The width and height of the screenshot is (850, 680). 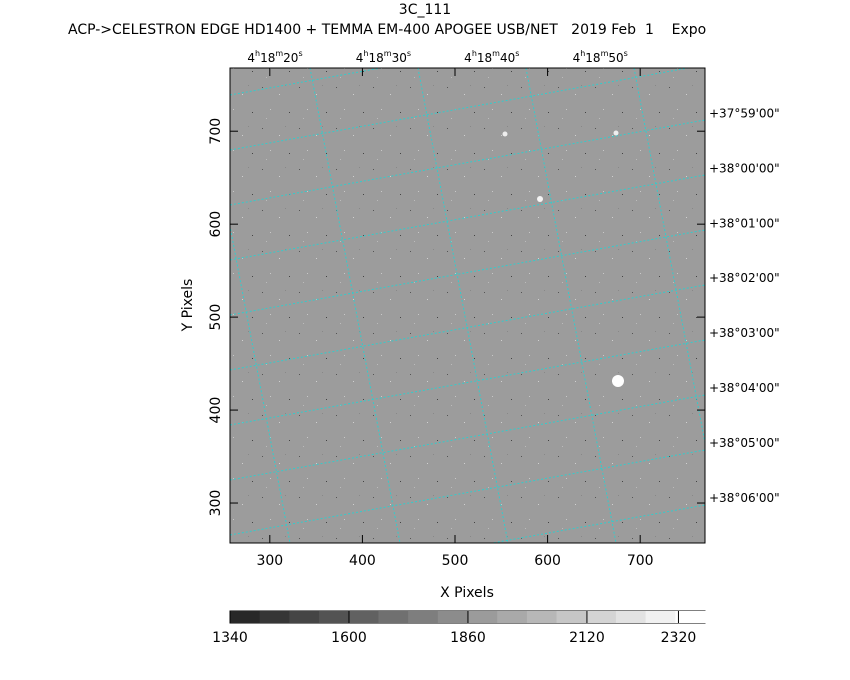 I want to click on y-tick-label: 300, so click(x=216, y=503).